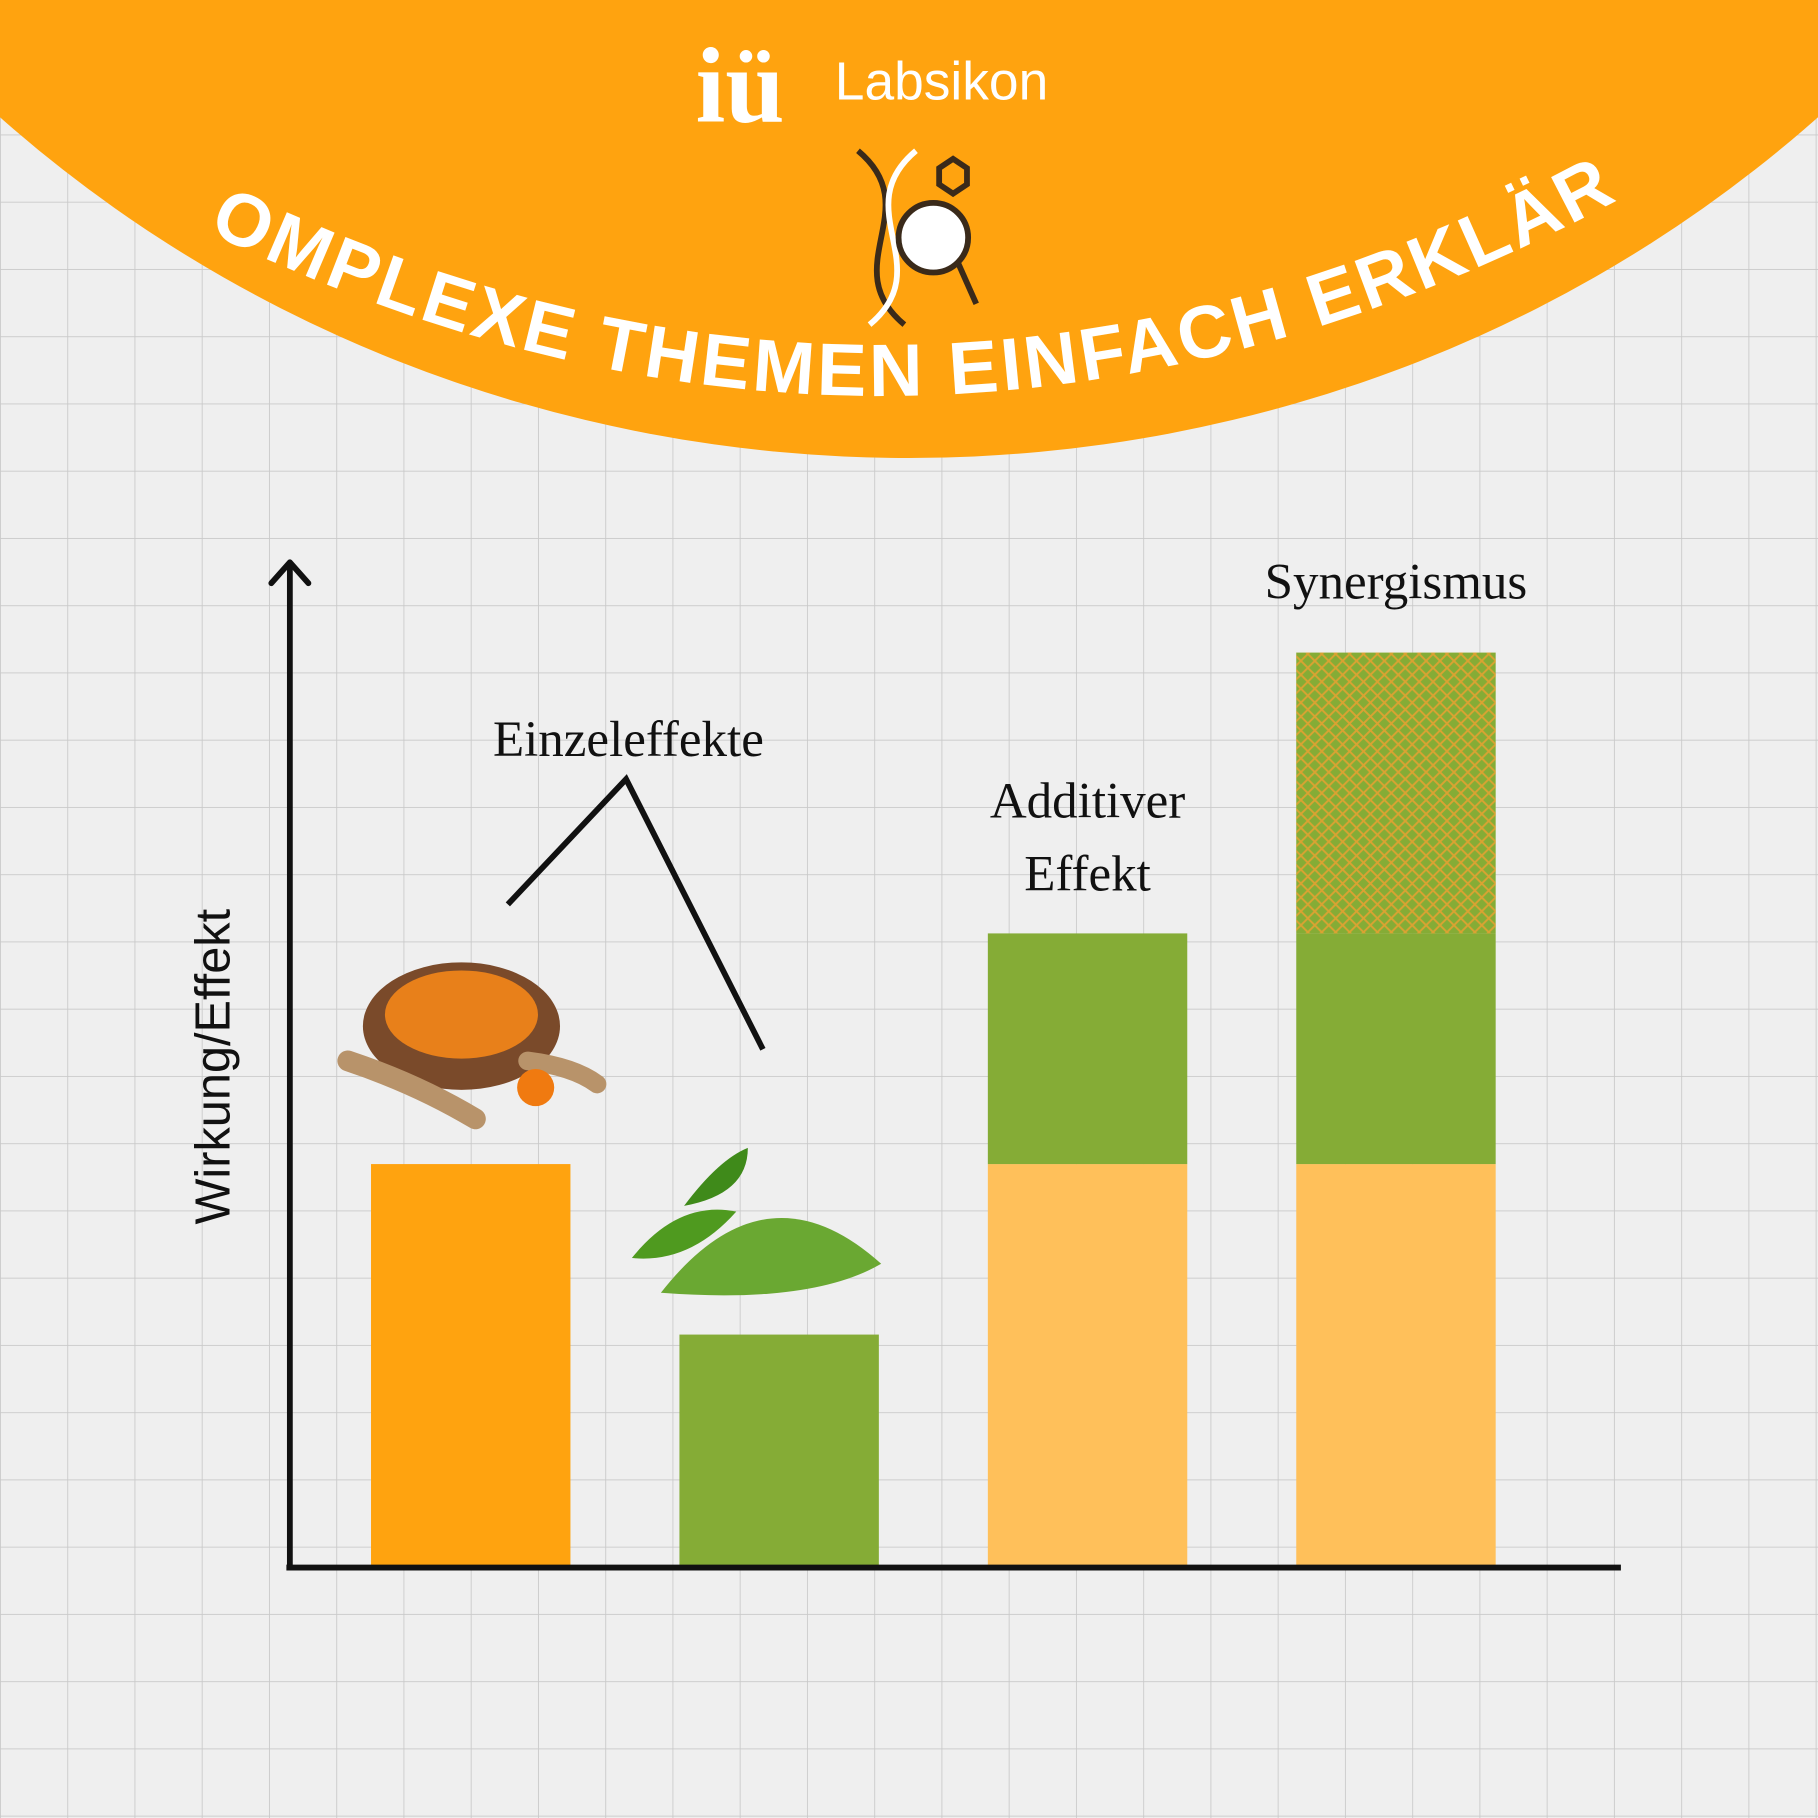  Describe the element at coordinates (635, 912) in the screenshot. I see `annotation-bracket` at that location.